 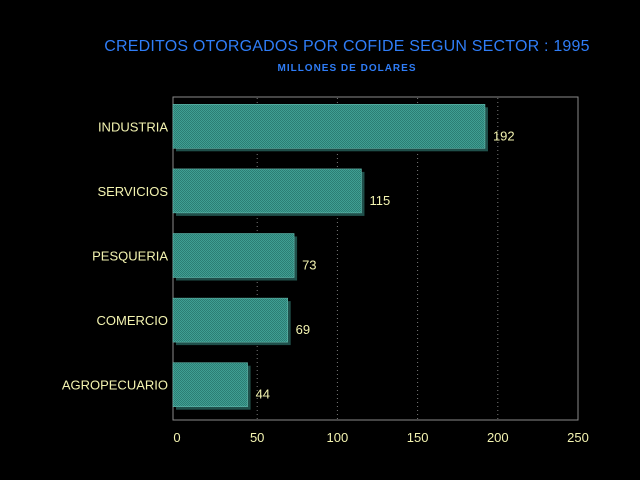 What do you see at coordinates (303, 329) in the screenshot?
I see `data-label-comercio: 69` at bounding box center [303, 329].